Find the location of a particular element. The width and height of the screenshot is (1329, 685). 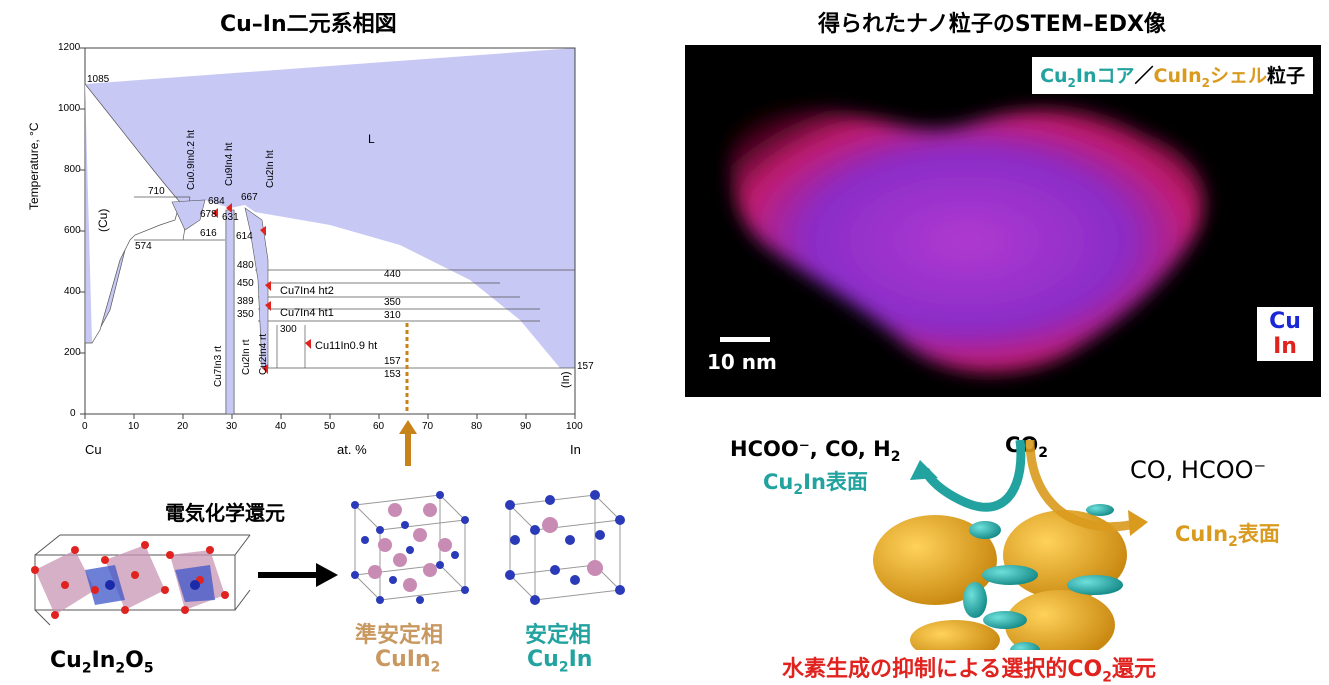

compound-end: O is located at coordinates (134, 660).